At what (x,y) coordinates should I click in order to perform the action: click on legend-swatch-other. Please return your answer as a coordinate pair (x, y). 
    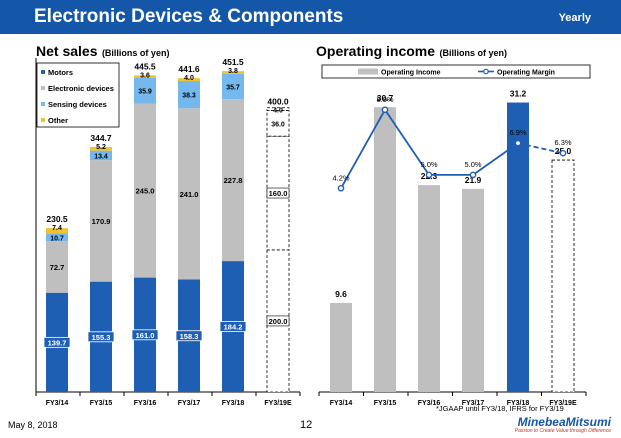
    Looking at the image, I should click on (43, 120).